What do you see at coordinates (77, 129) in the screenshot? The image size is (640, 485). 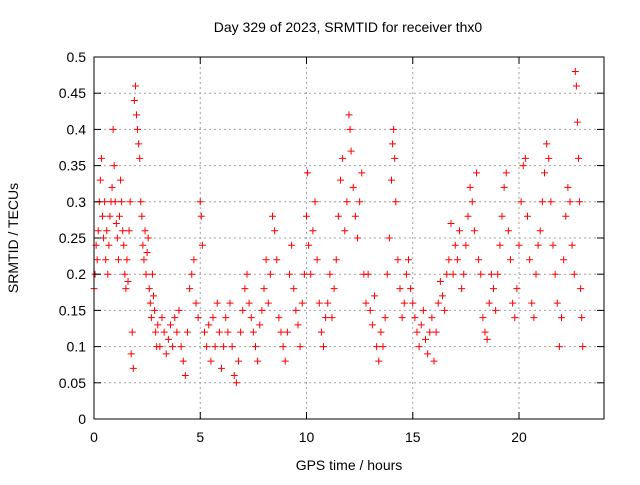 I see `y-tick-label: 0.4` at bounding box center [77, 129].